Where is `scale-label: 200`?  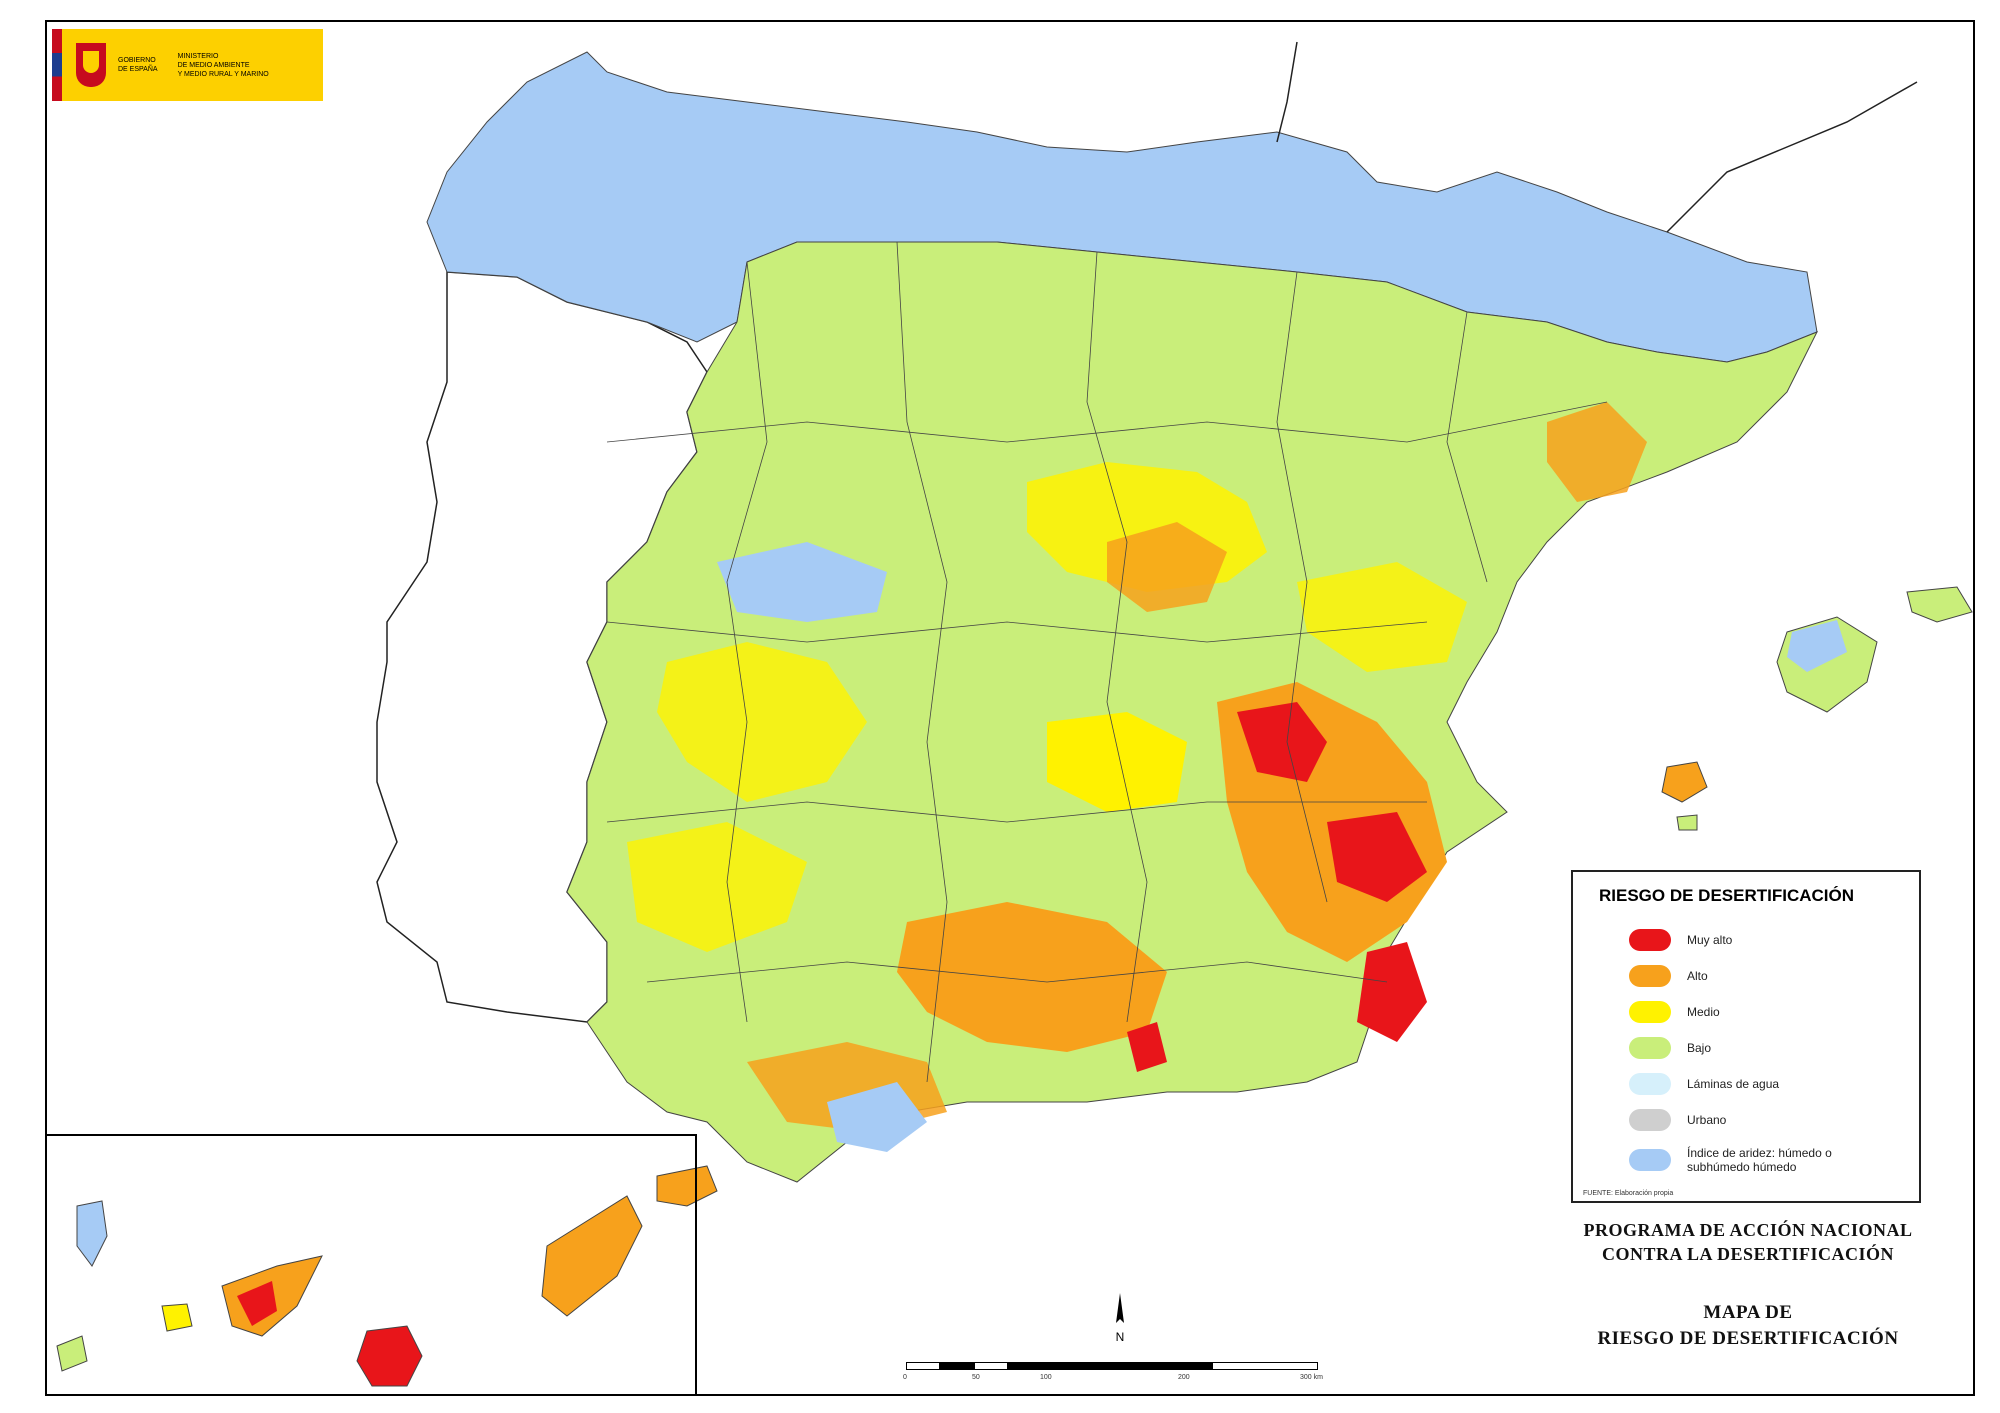
scale-label: 200 is located at coordinates (1184, 1377).